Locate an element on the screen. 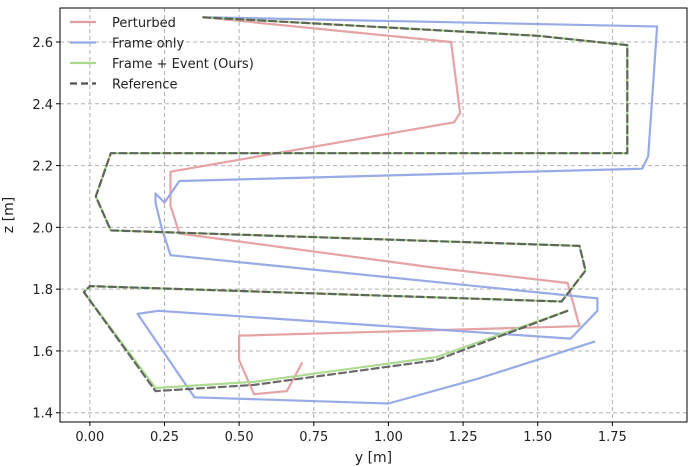  y-tick-label: 1.4 is located at coordinates (42, 414).